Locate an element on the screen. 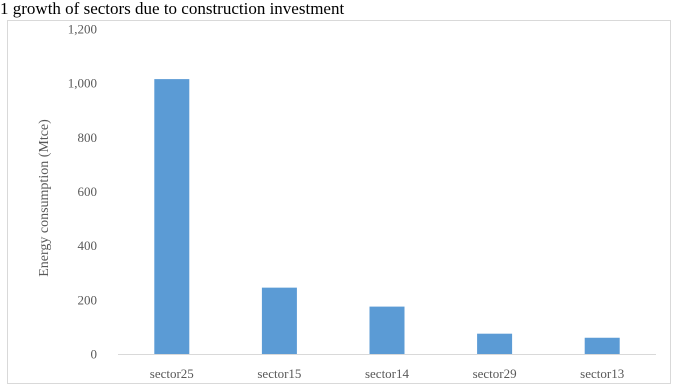 Image resolution: width=678 pixels, height=388 pixels. y-tick-label: 200 is located at coordinates (88, 299).